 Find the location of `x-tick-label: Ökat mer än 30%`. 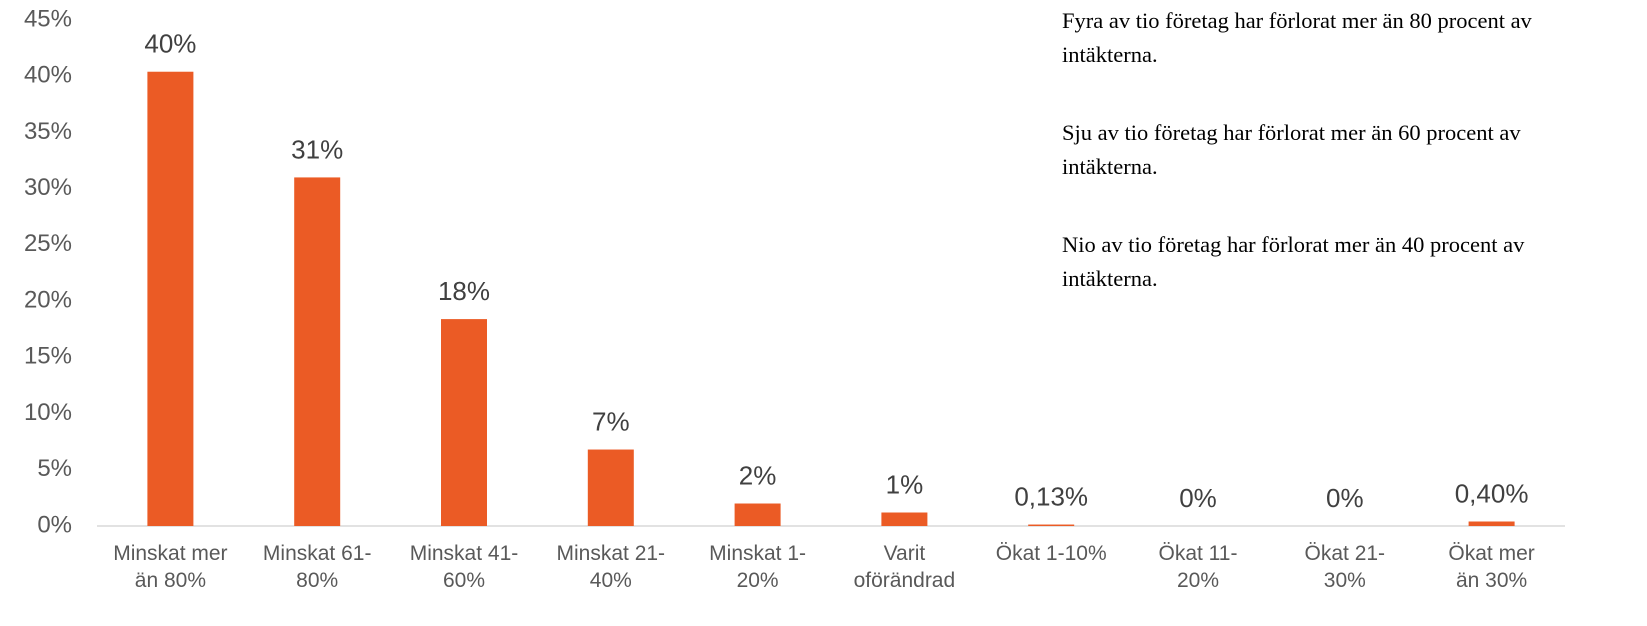

x-tick-label: Ökat mer än 30% is located at coordinates (1491, 567).